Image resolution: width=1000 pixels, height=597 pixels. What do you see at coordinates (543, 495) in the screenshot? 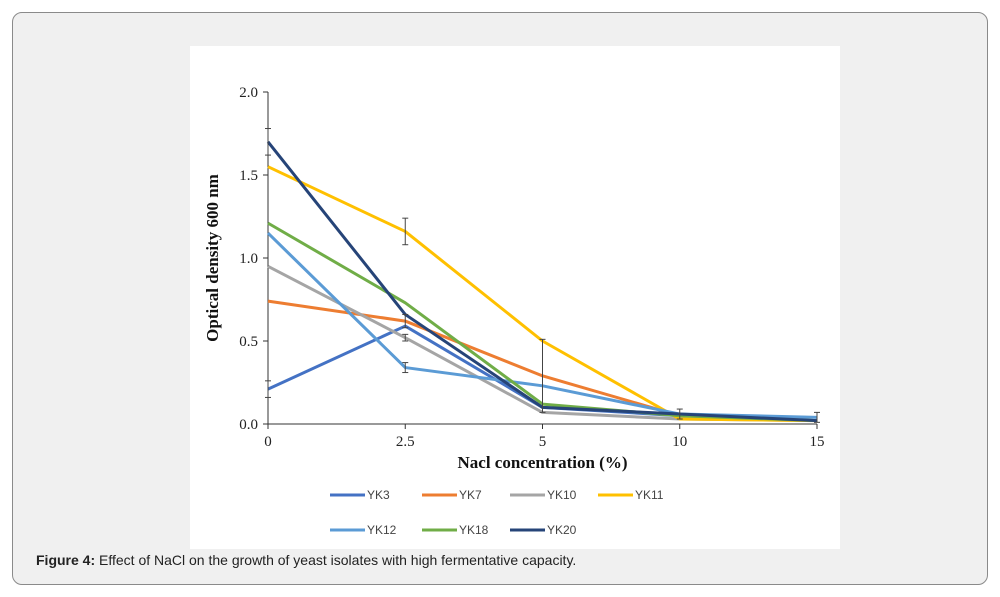
I see `legend-item-yk10: YK10` at bounding box center [543, 495].